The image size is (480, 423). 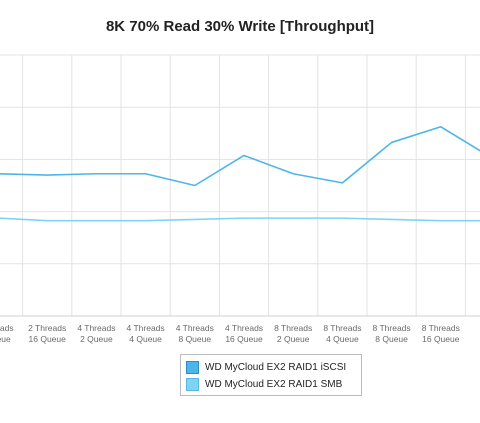 I want to click on x-tick-label: 2 Threads, so click(x=47, y=328).